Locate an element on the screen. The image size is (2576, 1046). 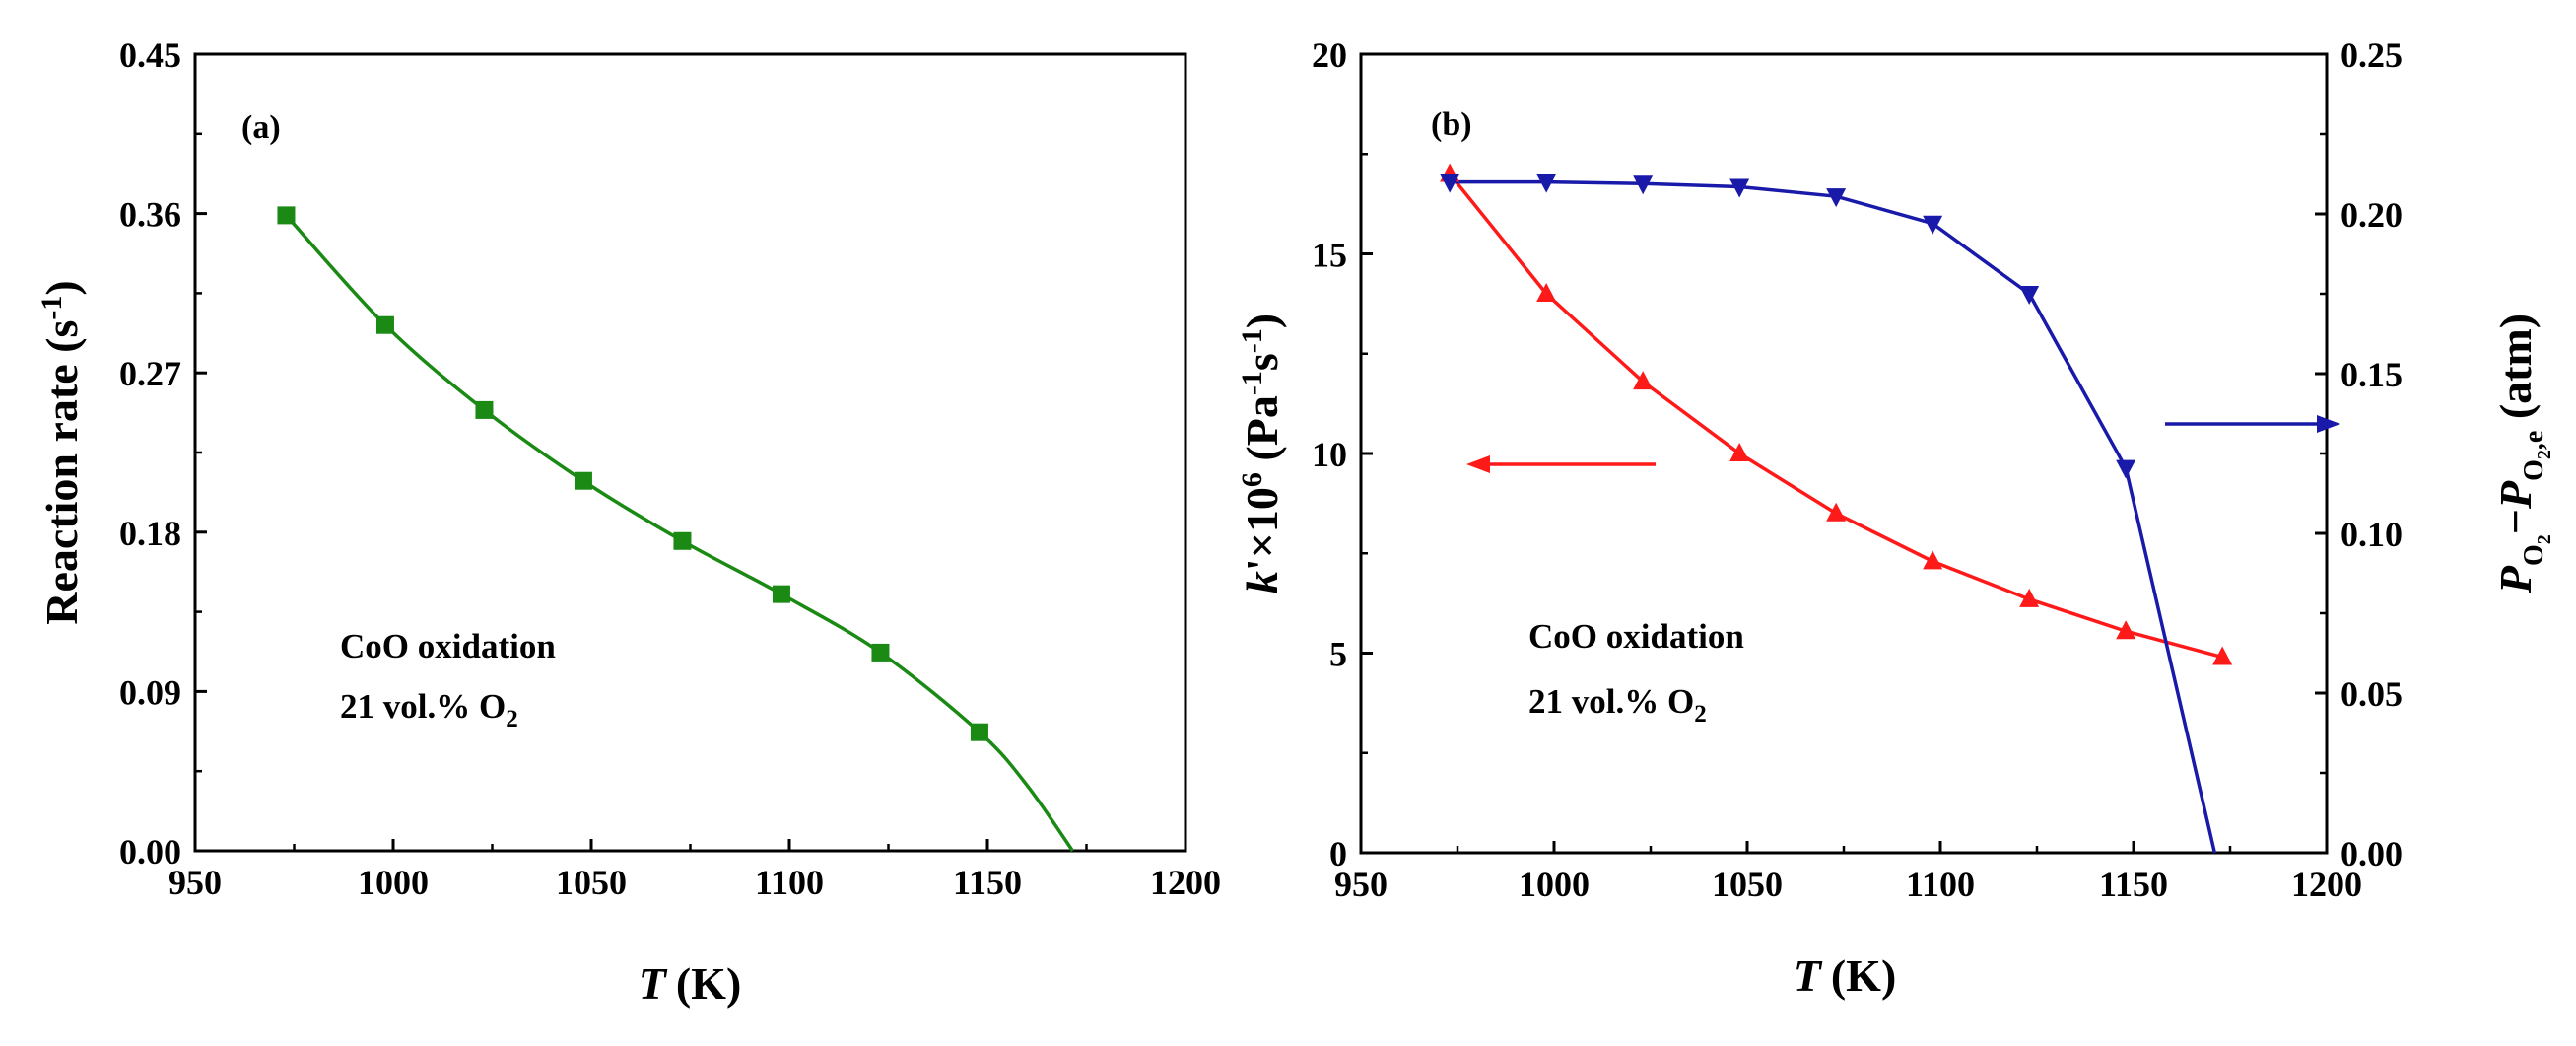
b-right-ytick-label: 0.05 is located at coordinates (2371, 694).